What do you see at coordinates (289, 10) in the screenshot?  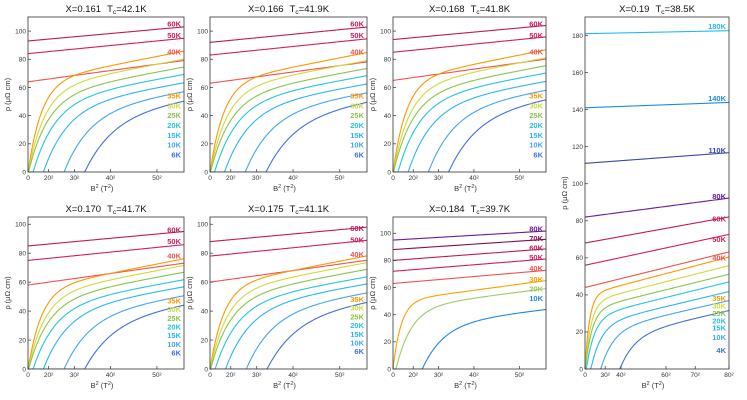 I see `panel-title: X=0.166 Tc=41.9K` at bounding box center [289, 10].